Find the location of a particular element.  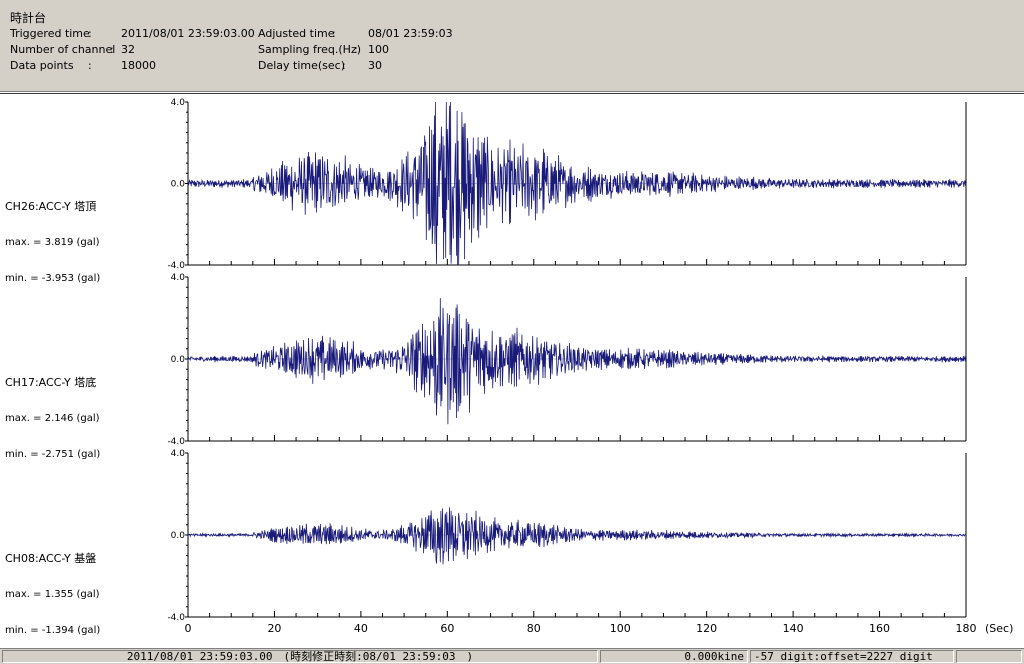

x-tick-label: 180 is located at coordinates (966, 628).